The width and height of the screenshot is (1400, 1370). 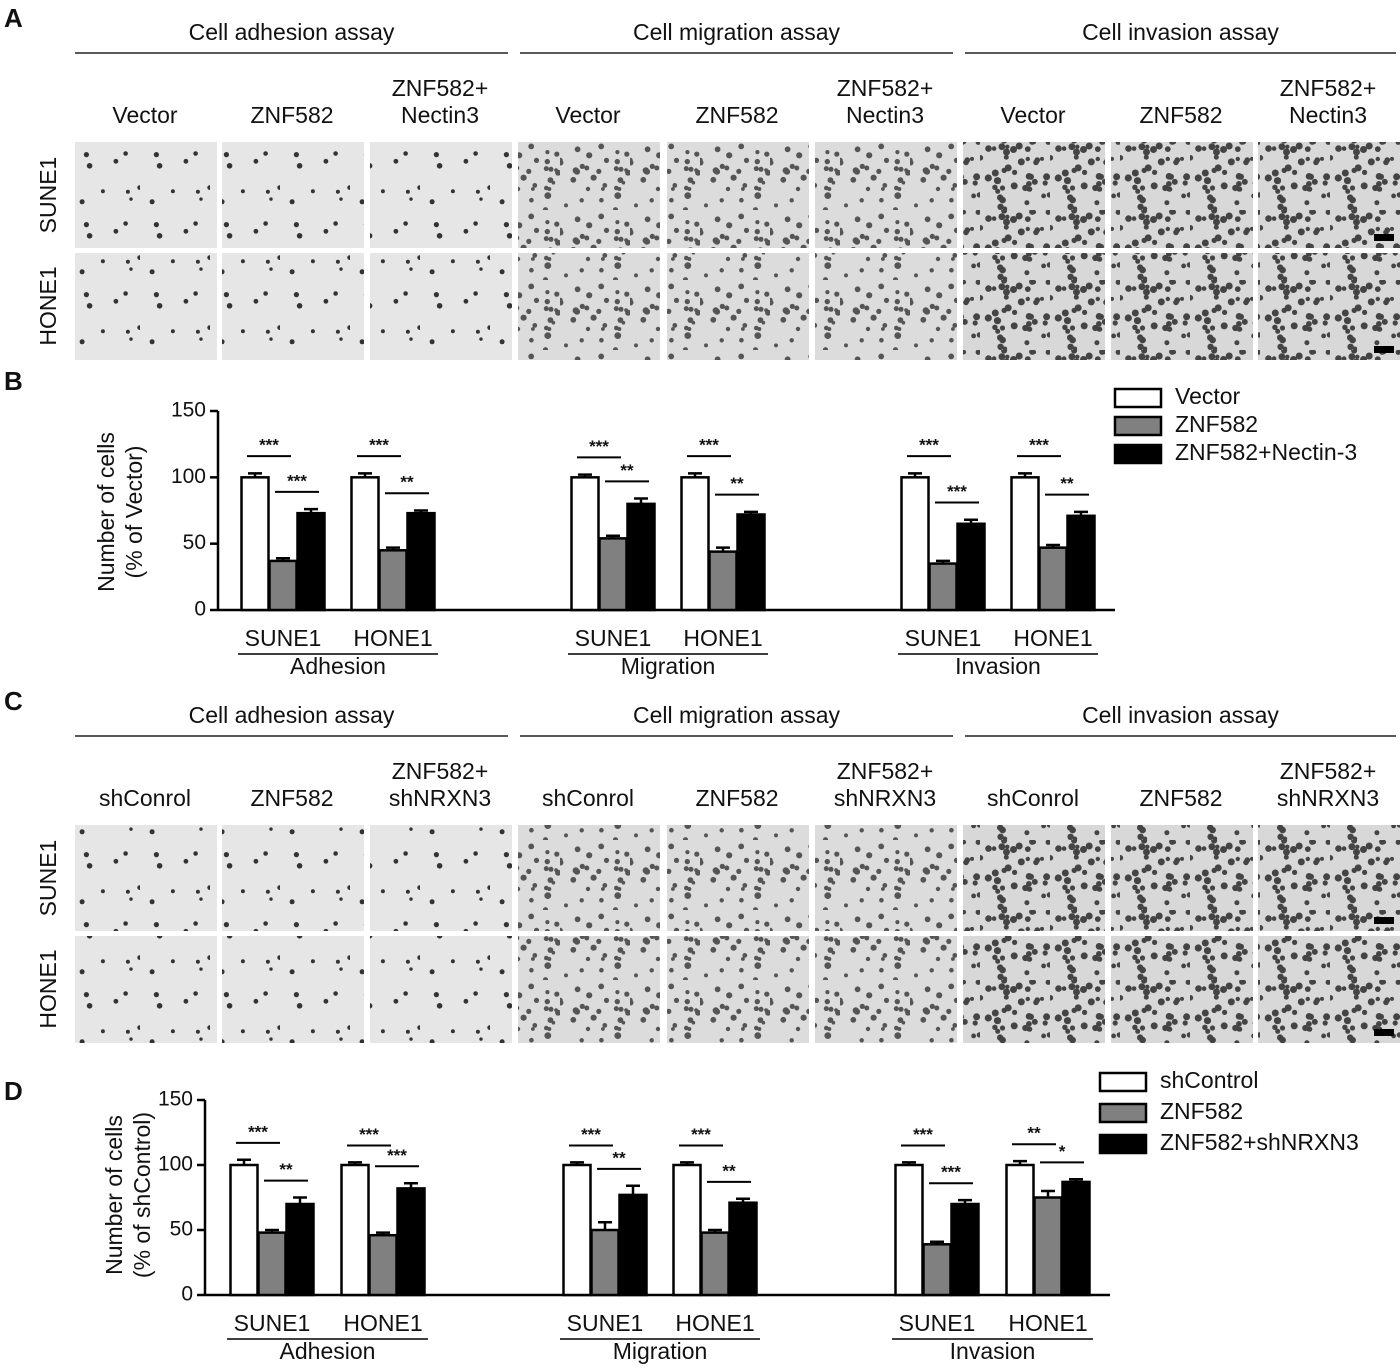 I want to click on scale-bar, so click(x=1384, y=237).